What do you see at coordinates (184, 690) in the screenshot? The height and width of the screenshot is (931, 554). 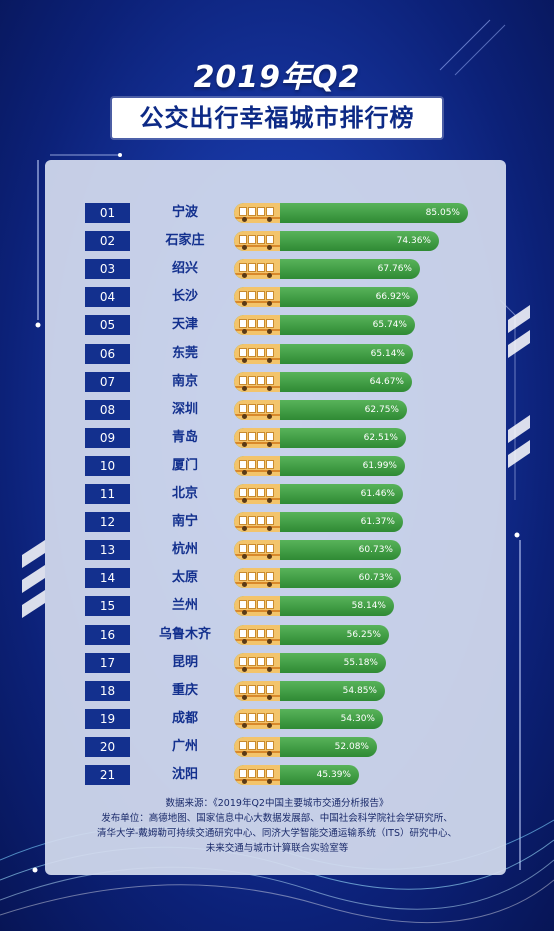 I see `city-label: 重庆` at bounding box center [184, 690].